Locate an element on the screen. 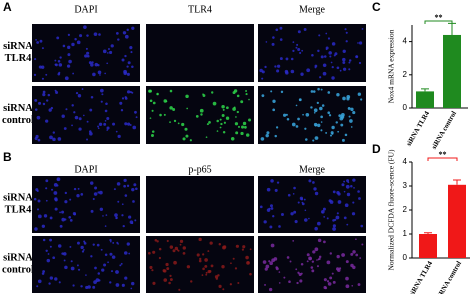 This screenshot has height=294, width=474. y-tick-label: 1 is located at coordinates (405, 233).